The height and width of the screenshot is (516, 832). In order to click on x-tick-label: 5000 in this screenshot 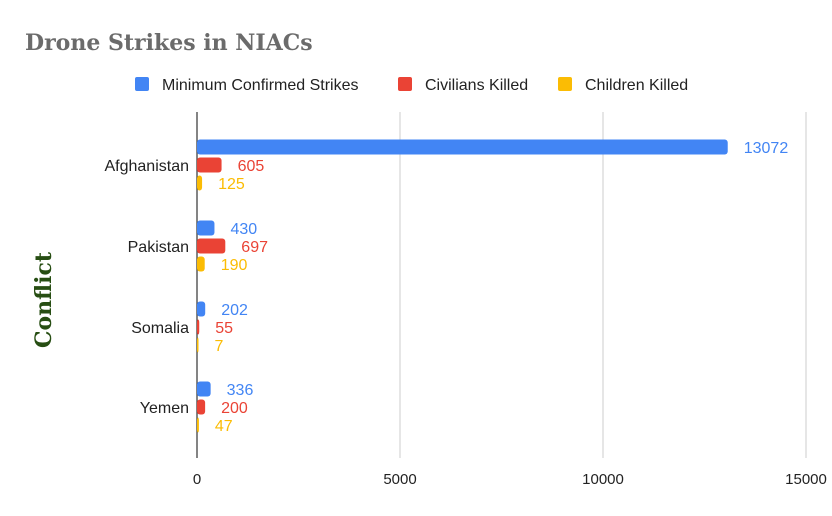, I will do `click(399, 479)`.